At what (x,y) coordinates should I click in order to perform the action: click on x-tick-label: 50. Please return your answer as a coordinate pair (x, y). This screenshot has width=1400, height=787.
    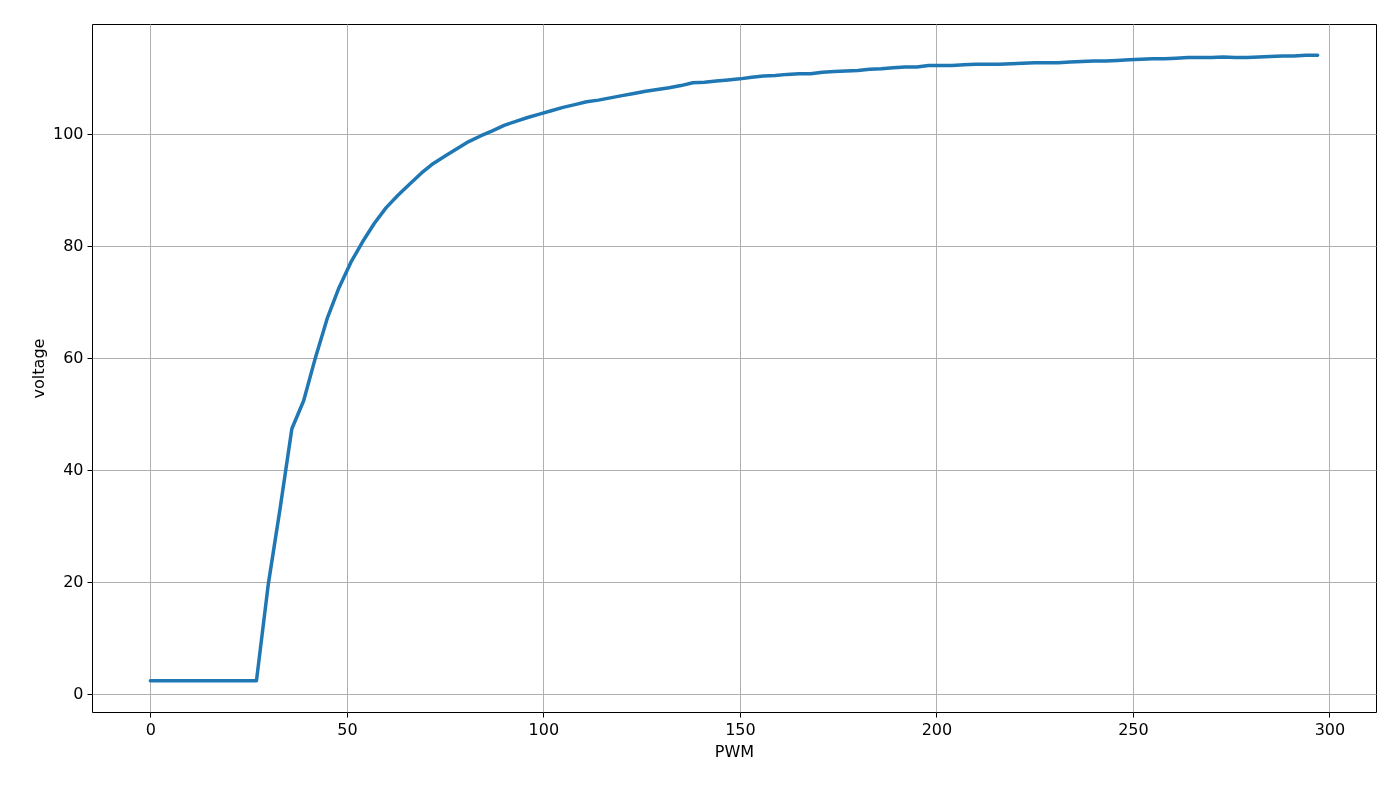
    Looking at the image, I should click on (347, 729).